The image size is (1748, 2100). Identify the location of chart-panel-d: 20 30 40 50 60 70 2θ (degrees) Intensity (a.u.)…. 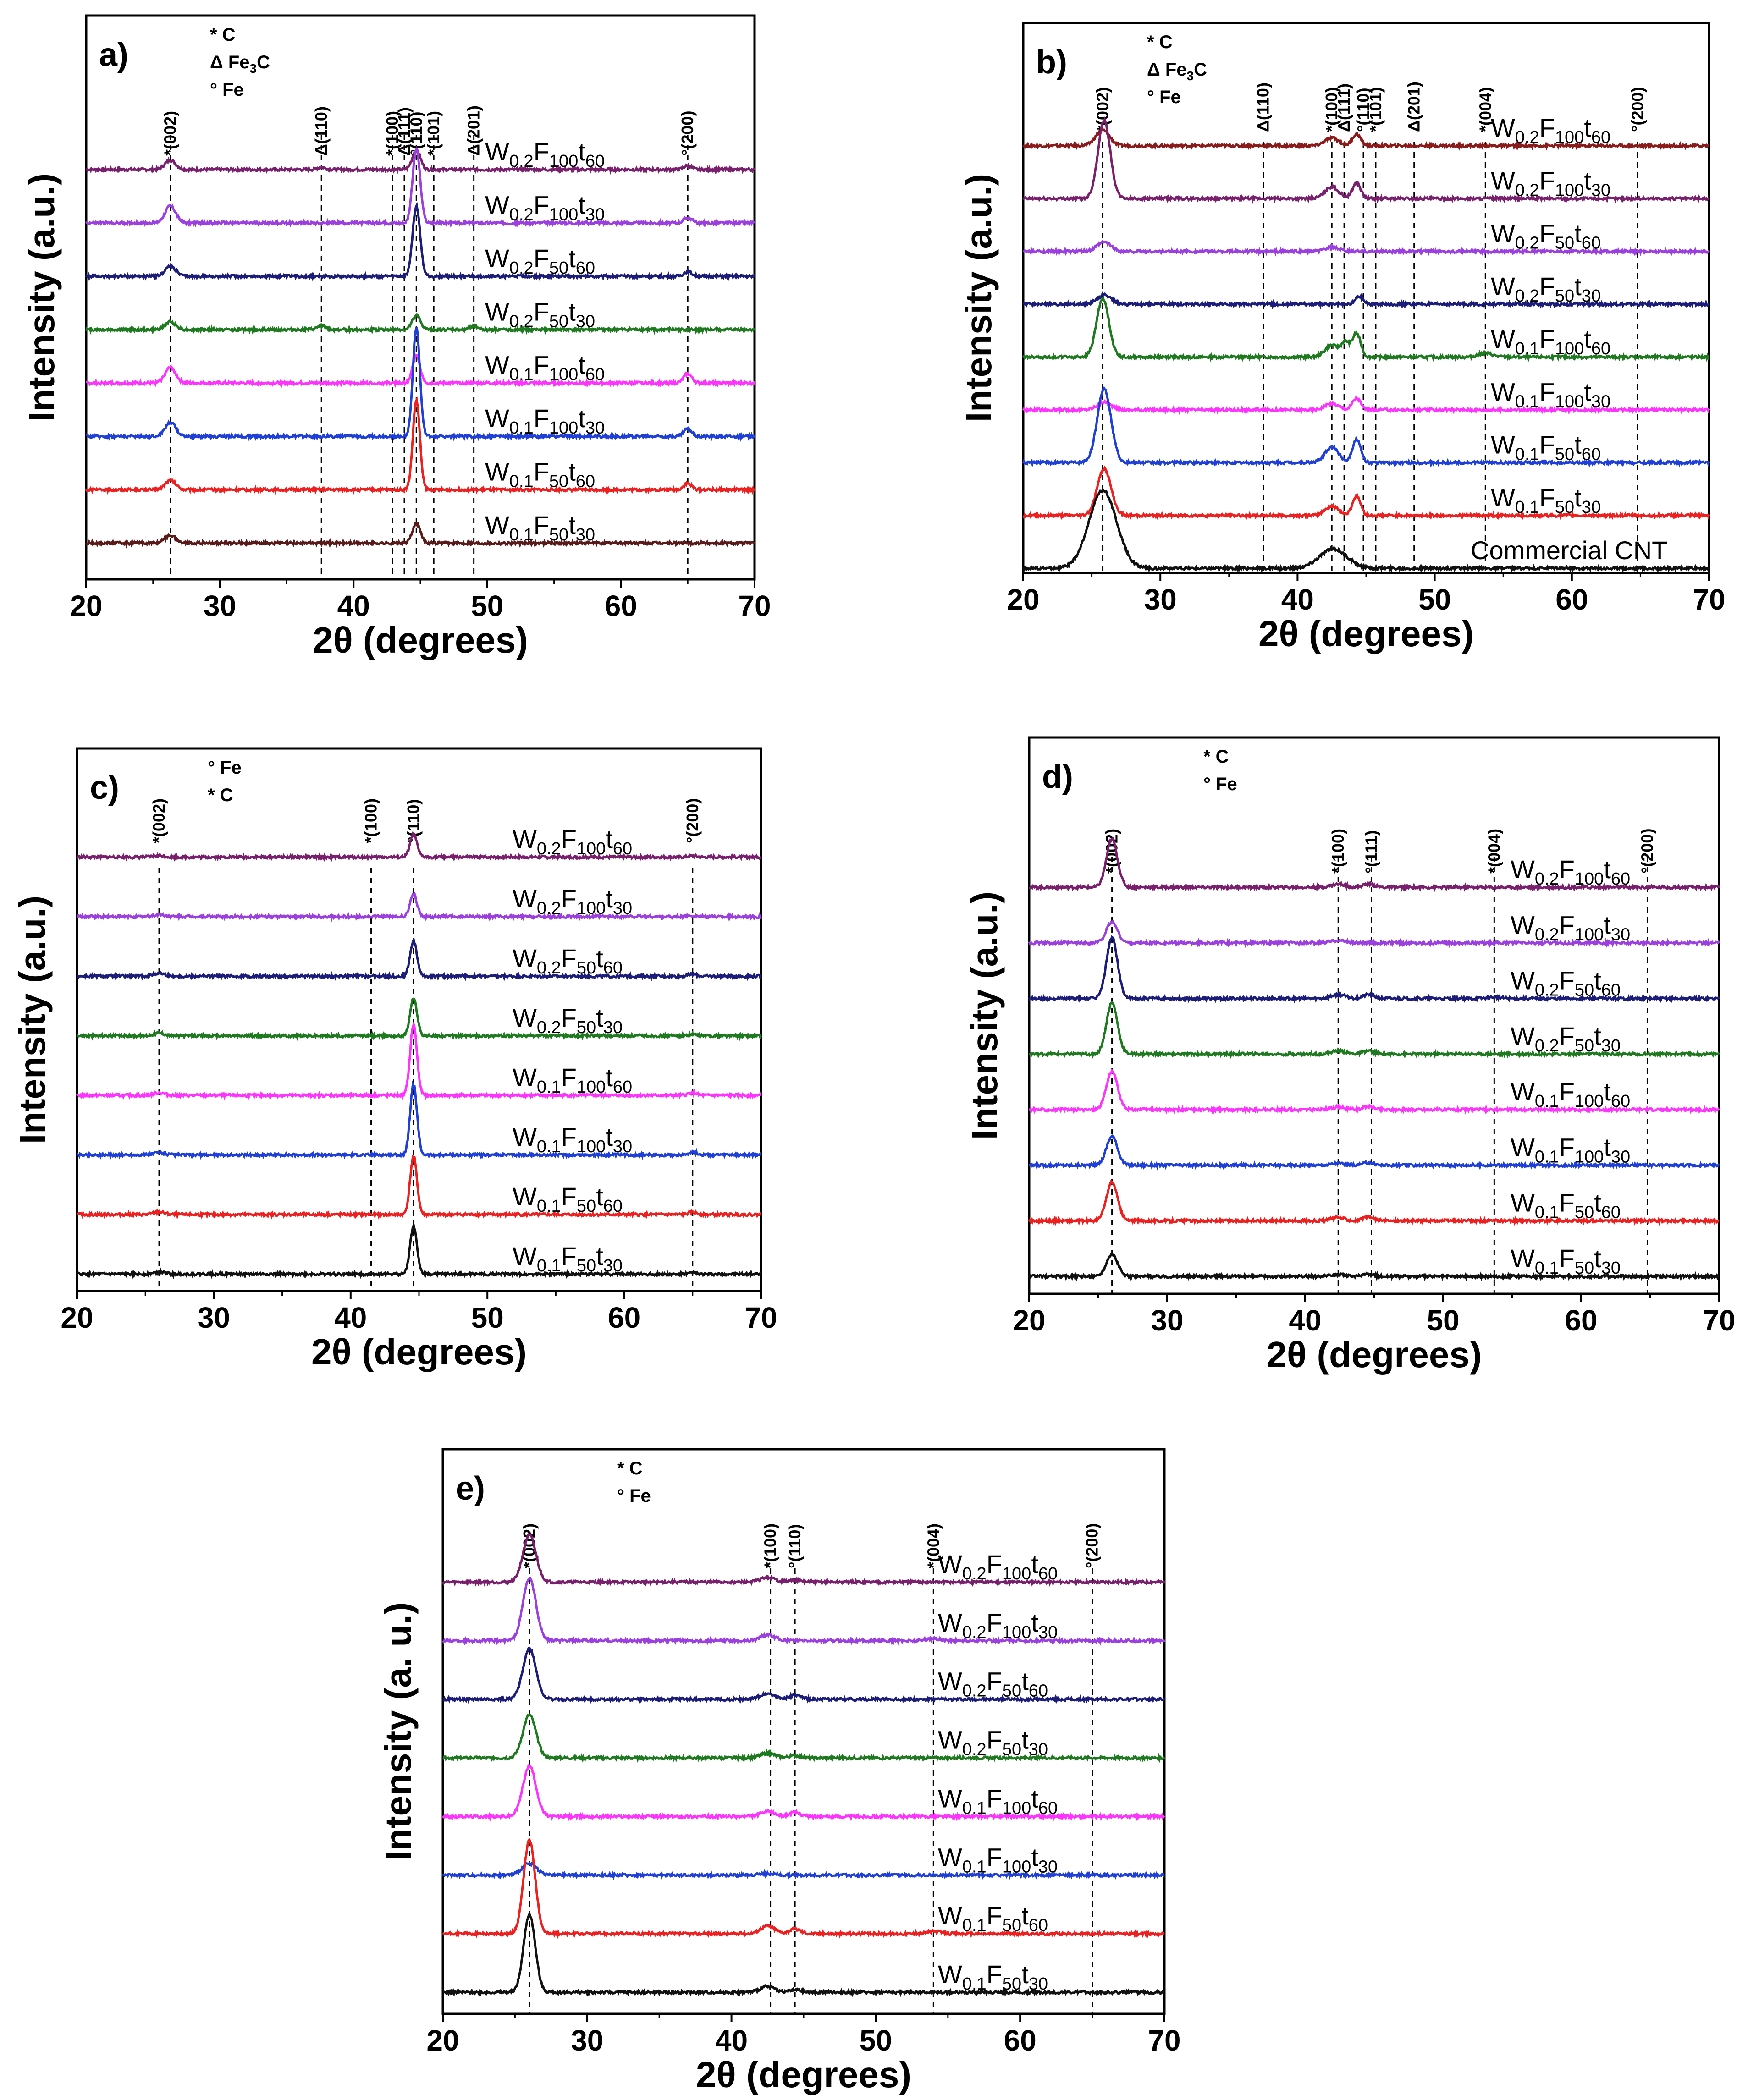
(1350, 1055).